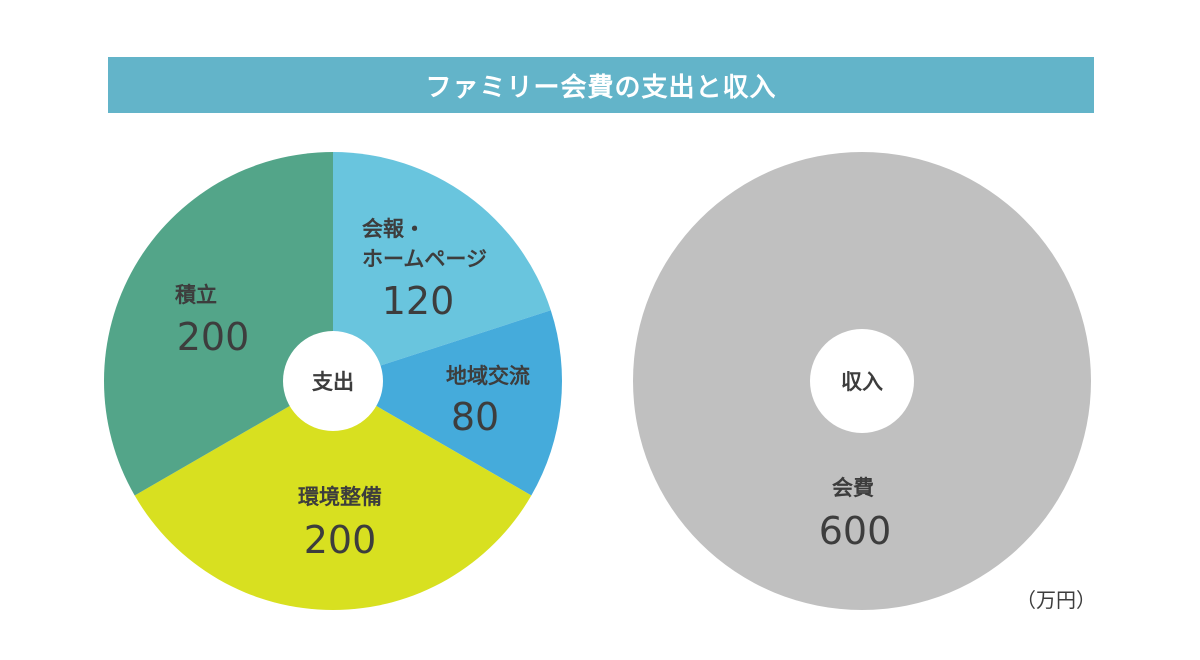 This screenshot has width=1200, height=660. What do you see at coordinates (601, 87) in the screenshot?
I see `chart-title: ファミリー会費の支出と収入` at bounding box center [601, 87].